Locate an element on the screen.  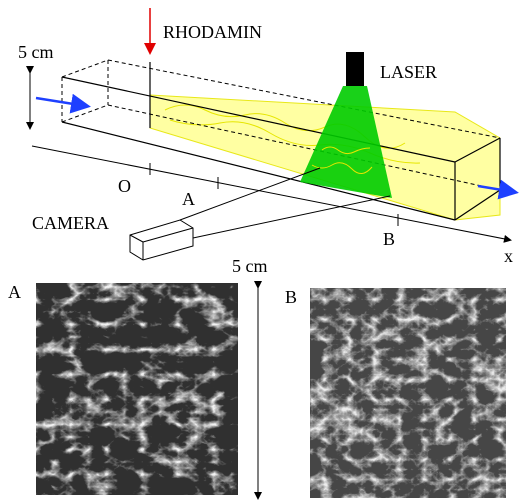
channel-height-label: 5 cm is located at coordinates (36, 52).